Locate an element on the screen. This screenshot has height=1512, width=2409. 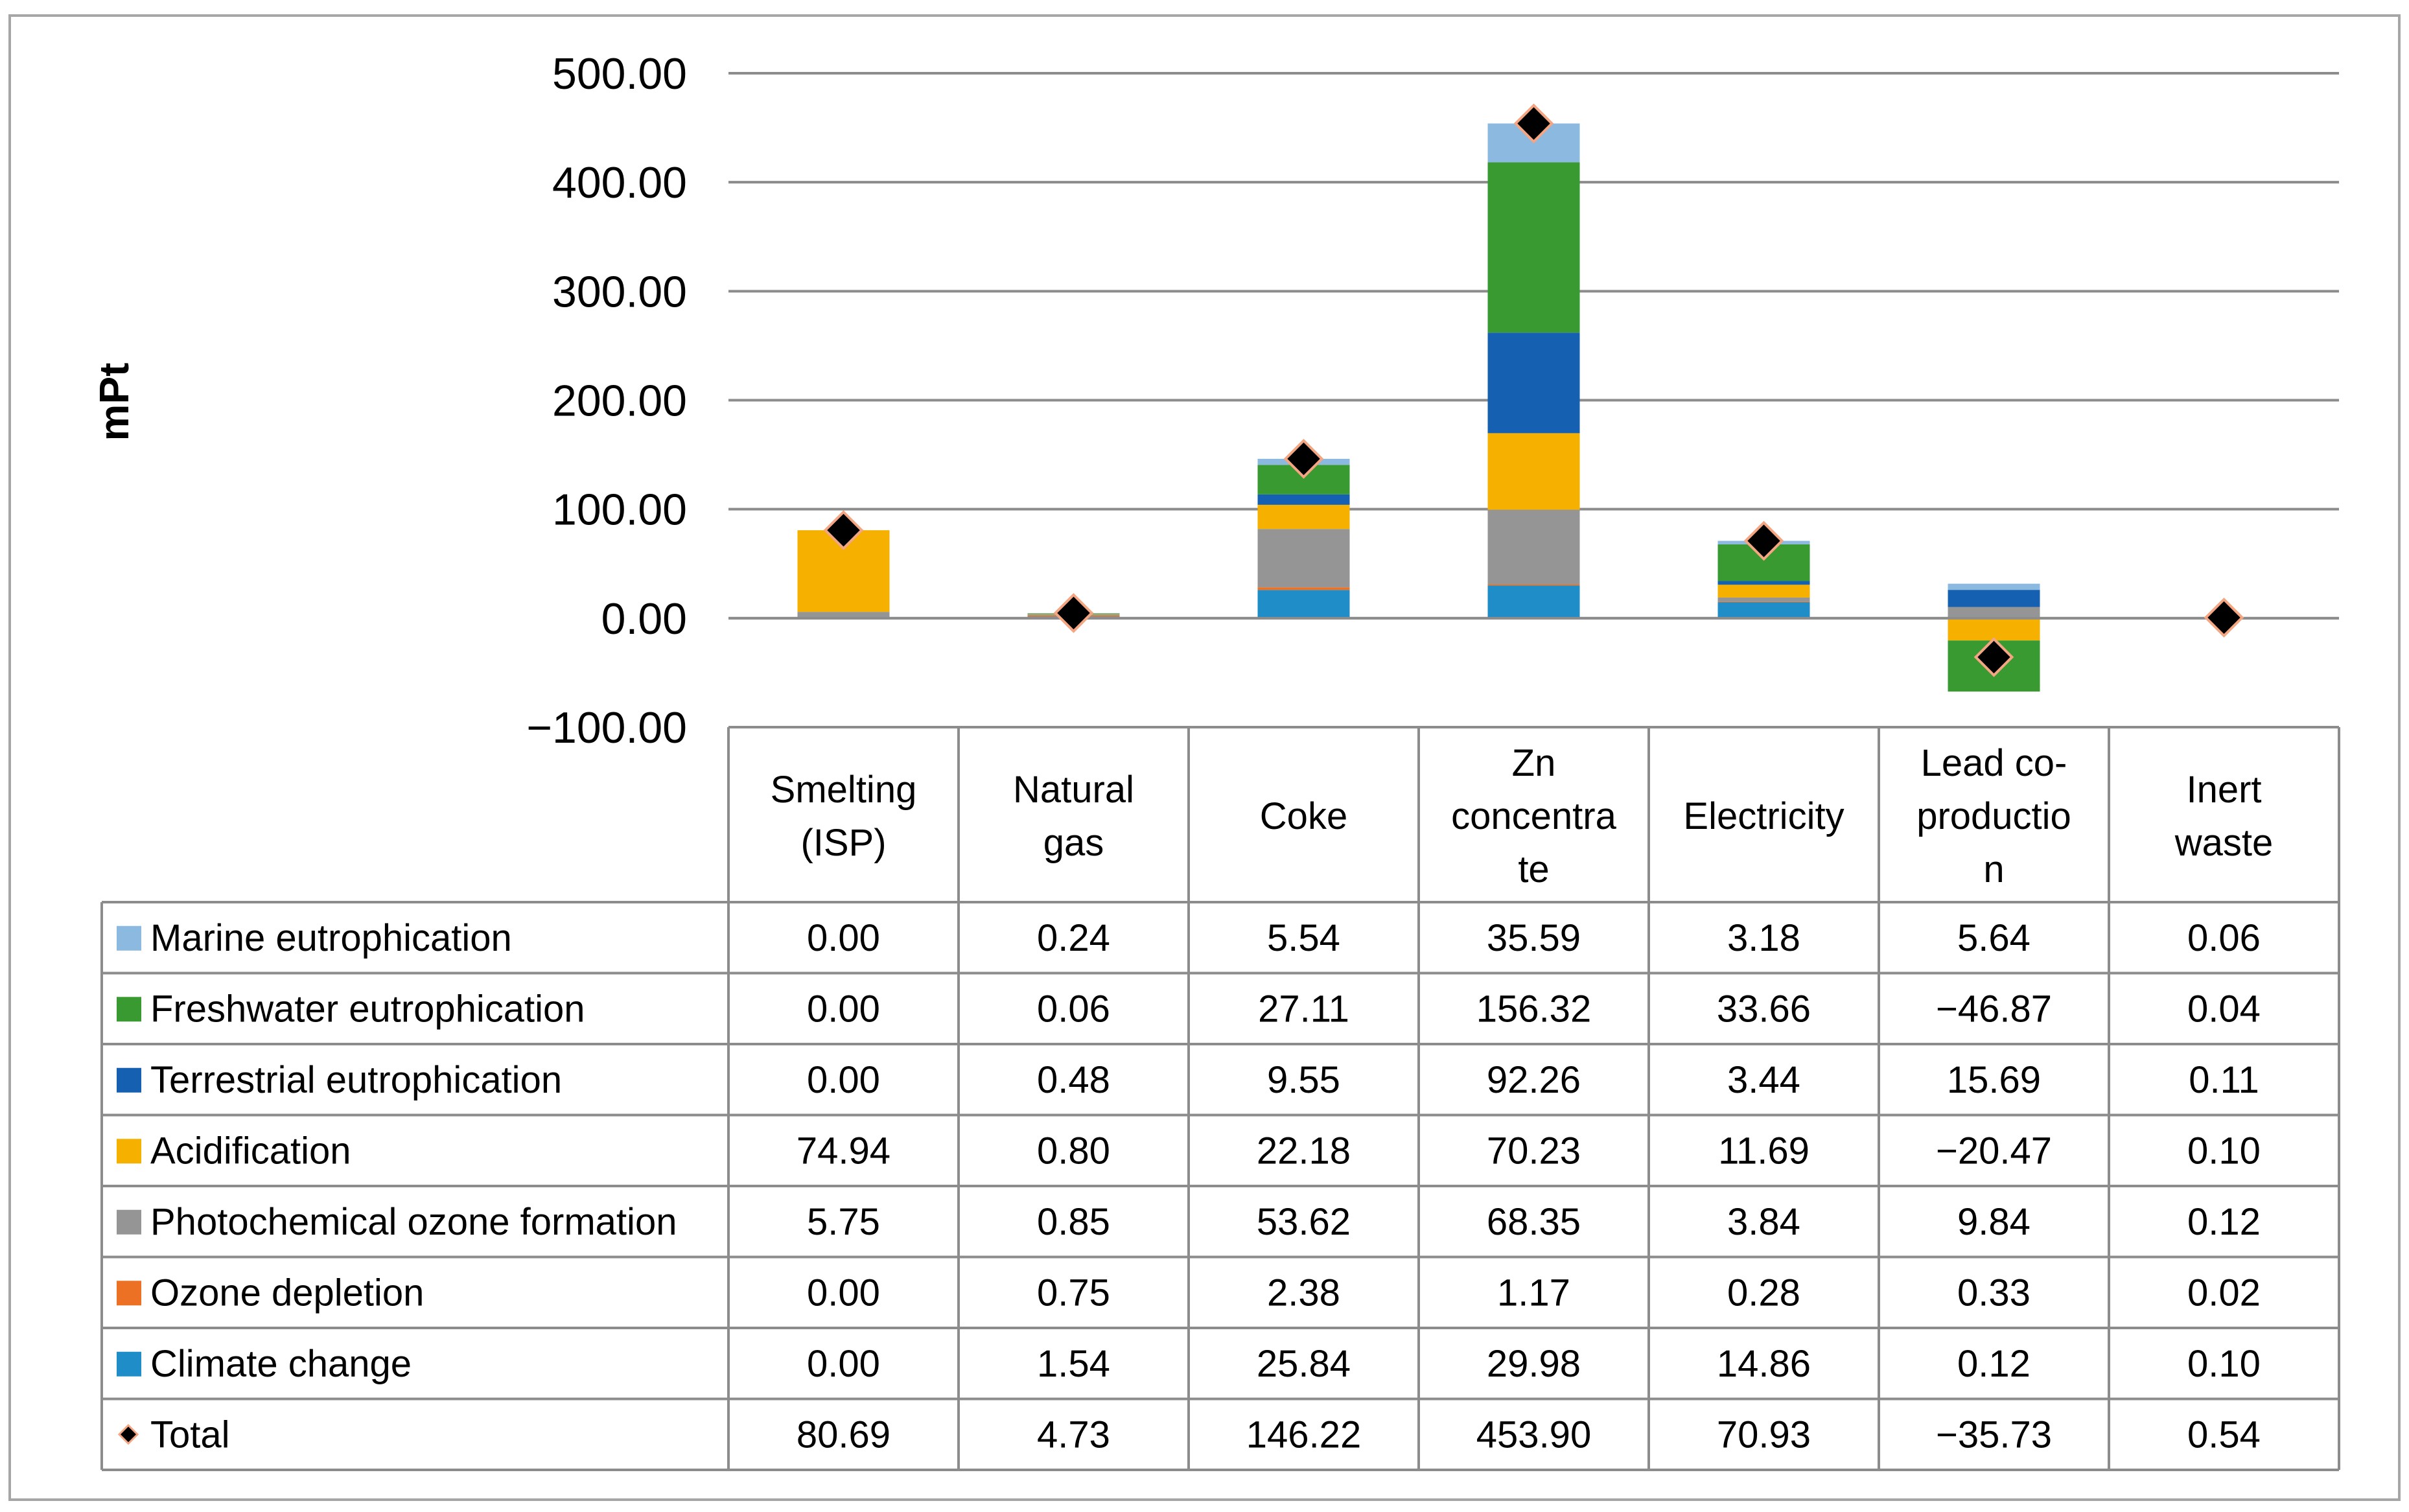
table-cell-value: 92.26 is located at coordinates (1534, 1080).